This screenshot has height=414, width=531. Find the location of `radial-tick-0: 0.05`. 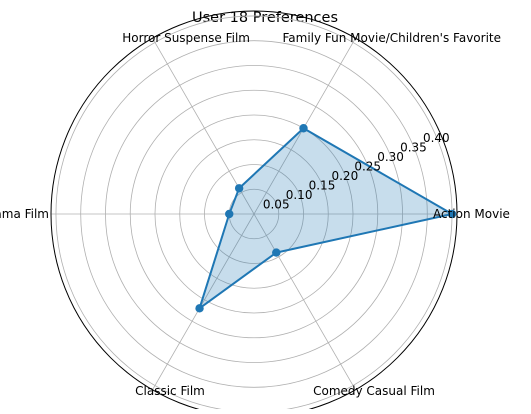

radial-tick-0: 0.05 is located at coordinates (276, 205).